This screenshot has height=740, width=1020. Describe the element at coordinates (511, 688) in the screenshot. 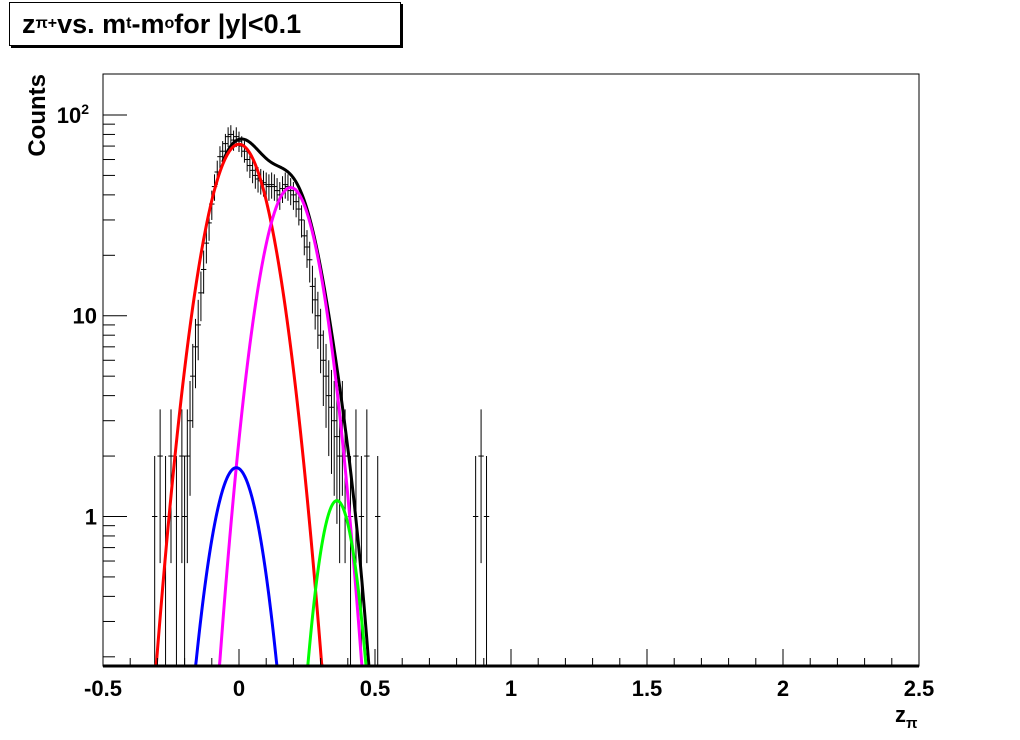

I see `x-tick-label: 1` at that location.